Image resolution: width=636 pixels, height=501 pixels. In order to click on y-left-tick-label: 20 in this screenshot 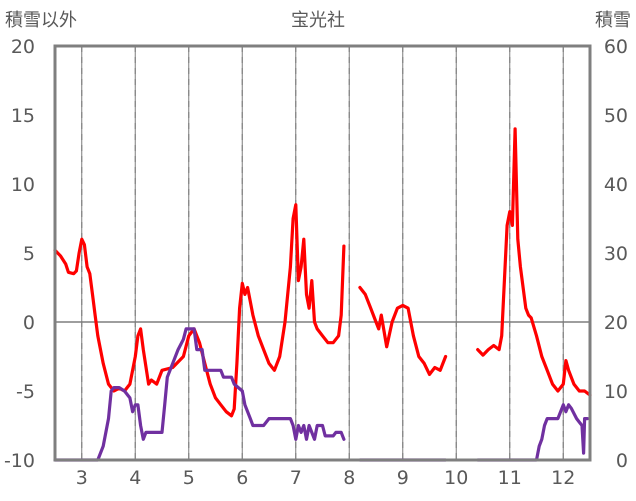, I will do `click(23, 47)`.